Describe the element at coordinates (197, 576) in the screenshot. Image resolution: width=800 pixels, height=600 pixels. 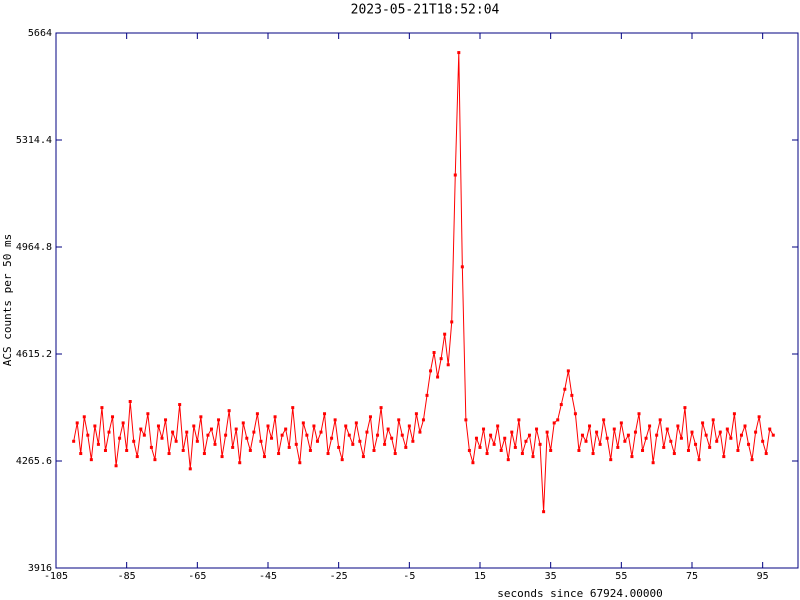
I see `x-tick-label: -65` at that location.